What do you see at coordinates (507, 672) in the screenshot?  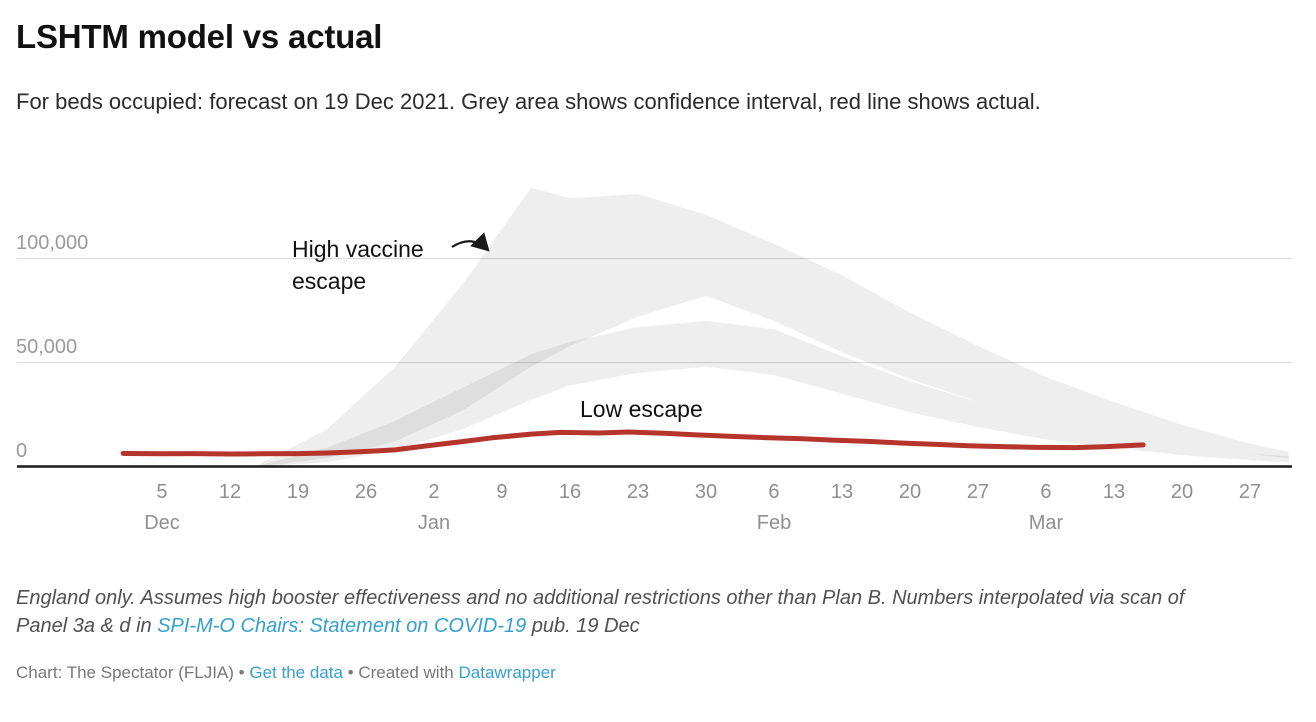 I see `datawrapper-link: Datawrapper` at bounding box center [507, 672].